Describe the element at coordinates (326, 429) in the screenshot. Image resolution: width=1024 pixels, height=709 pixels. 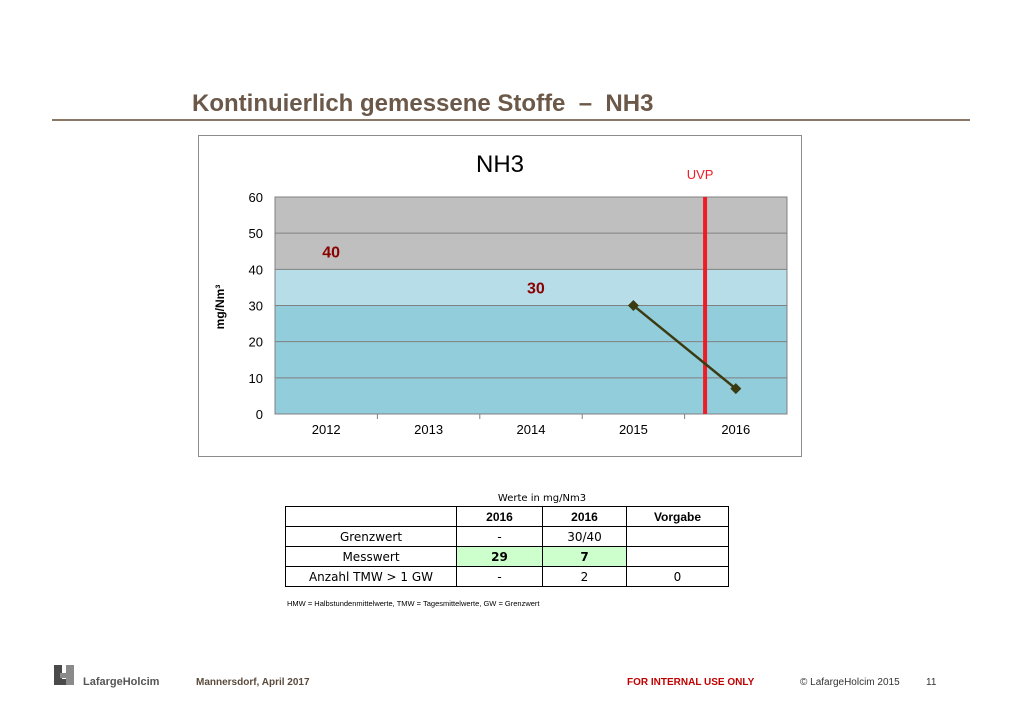
I see `x-tick-label: 2012` at that location.